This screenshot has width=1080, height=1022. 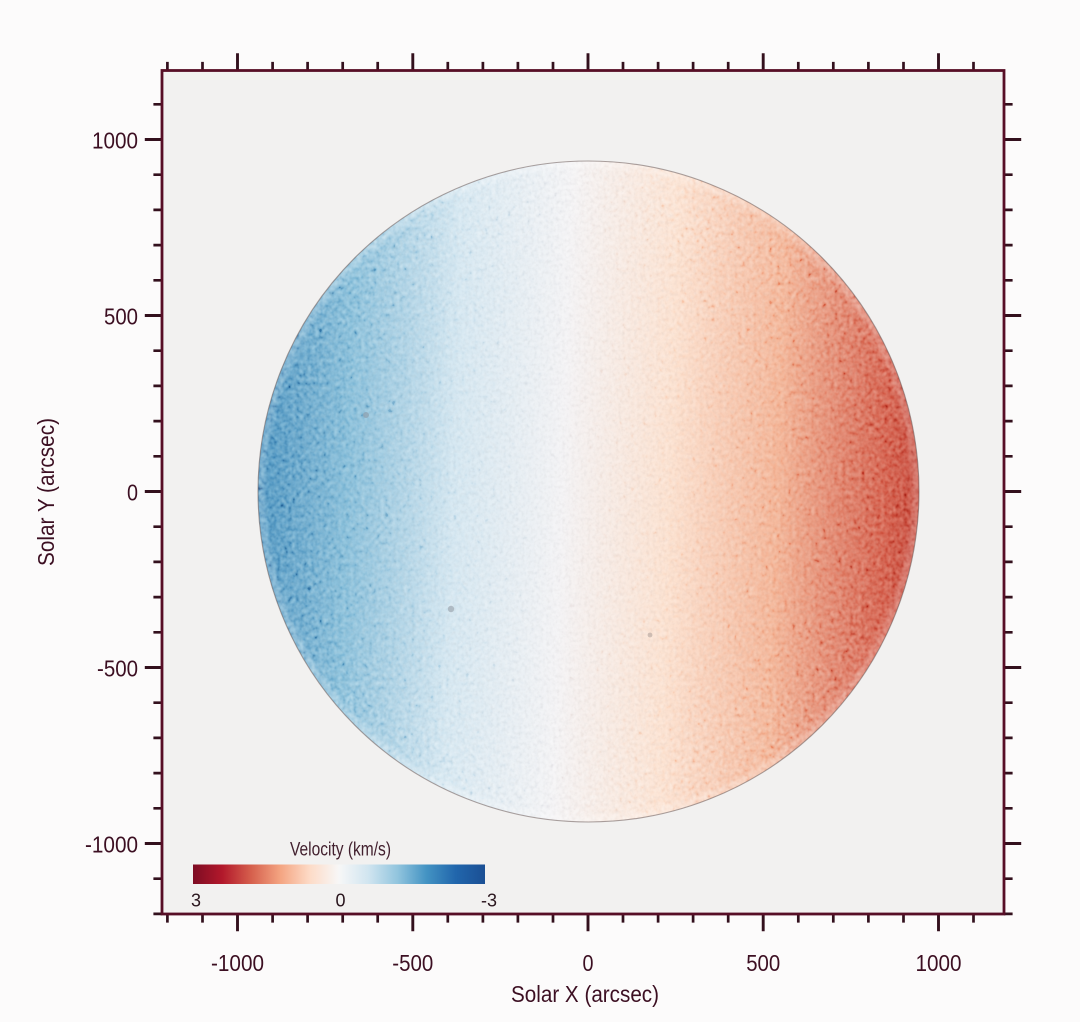 What do you see at coordinates (585, 994) in the screenshot?
I see `svg-text: Solar X (arcsec)` at bounding box center [585, 994].